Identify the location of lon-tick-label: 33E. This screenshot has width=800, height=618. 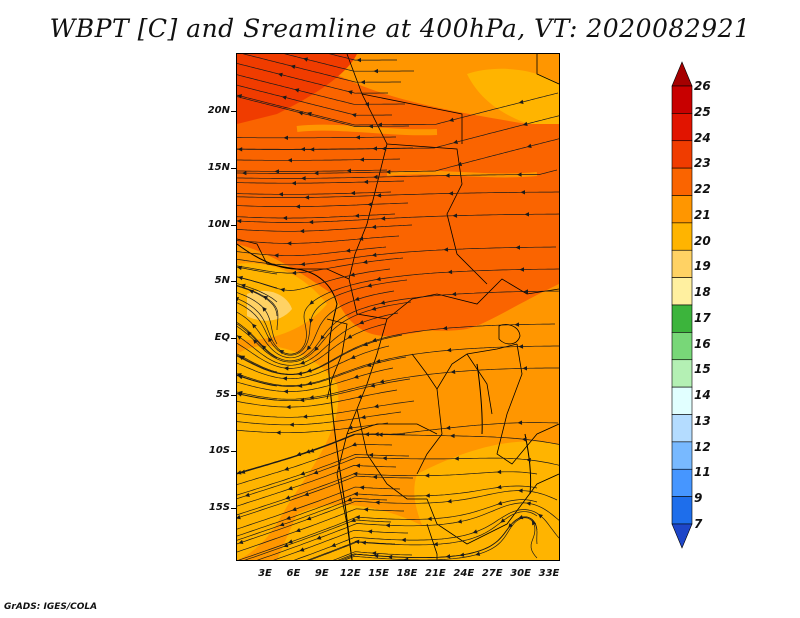
(549, 573).